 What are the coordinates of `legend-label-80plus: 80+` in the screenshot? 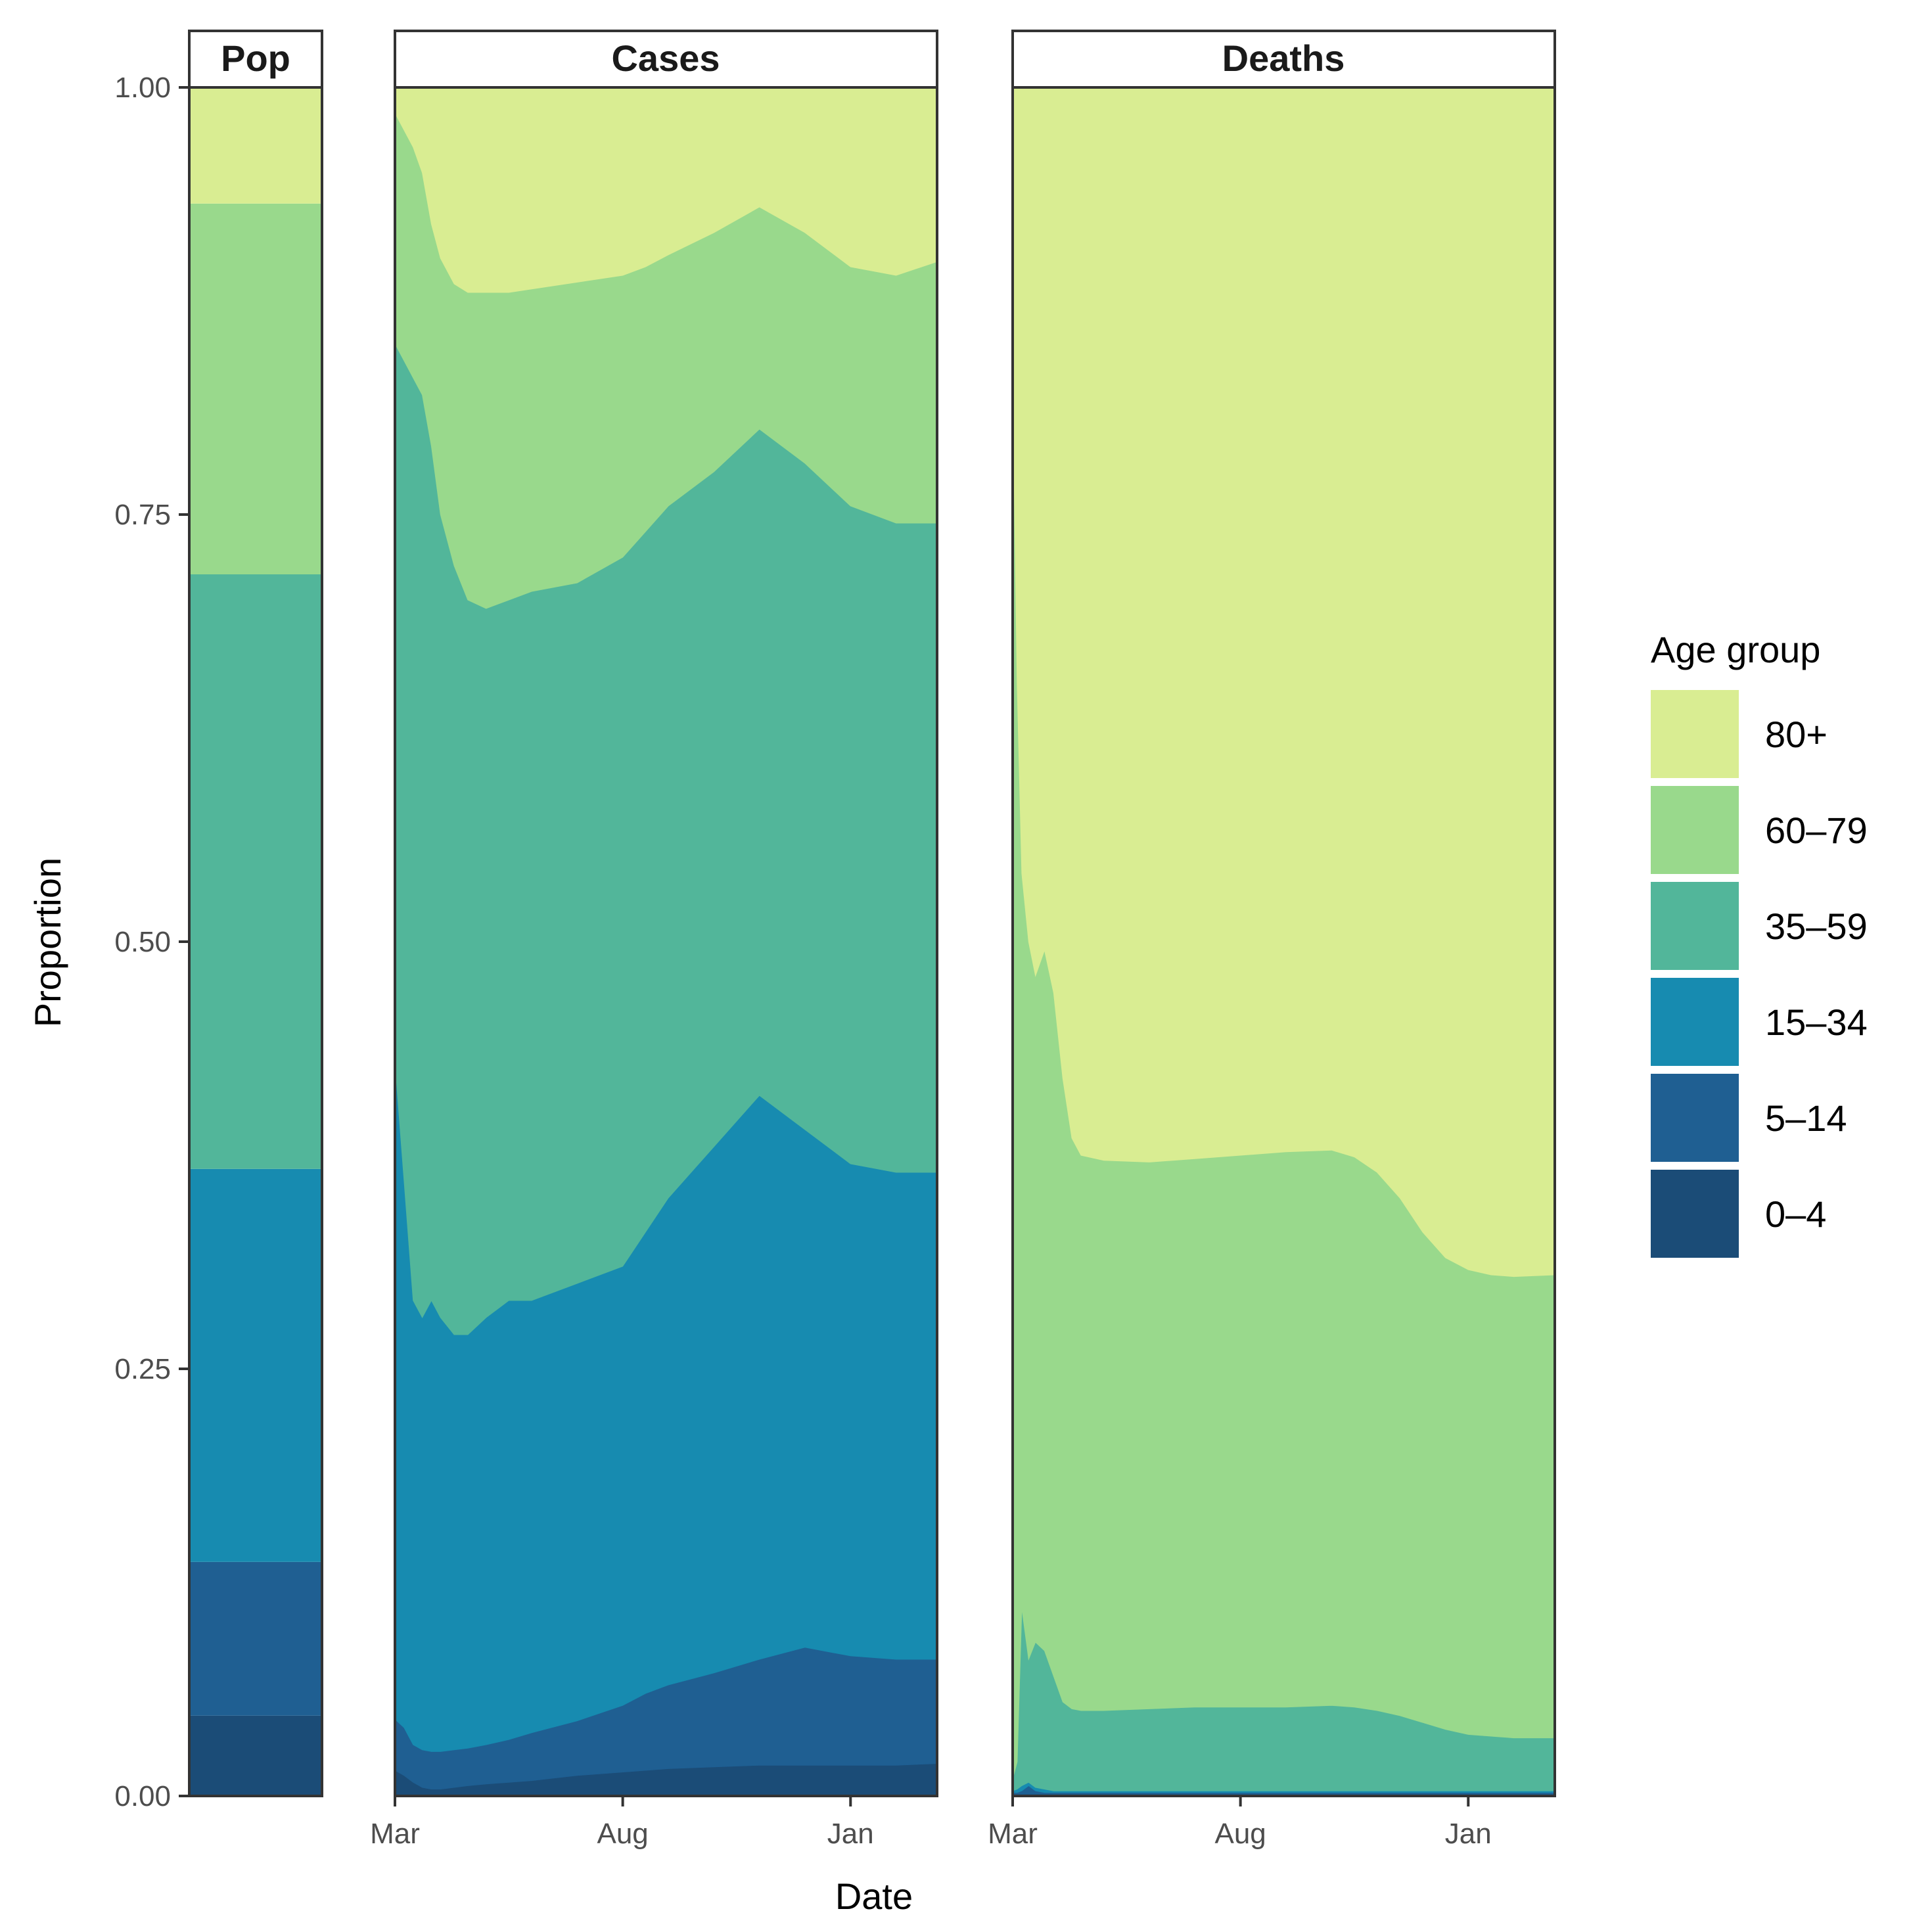 It's located at (1796, 735).